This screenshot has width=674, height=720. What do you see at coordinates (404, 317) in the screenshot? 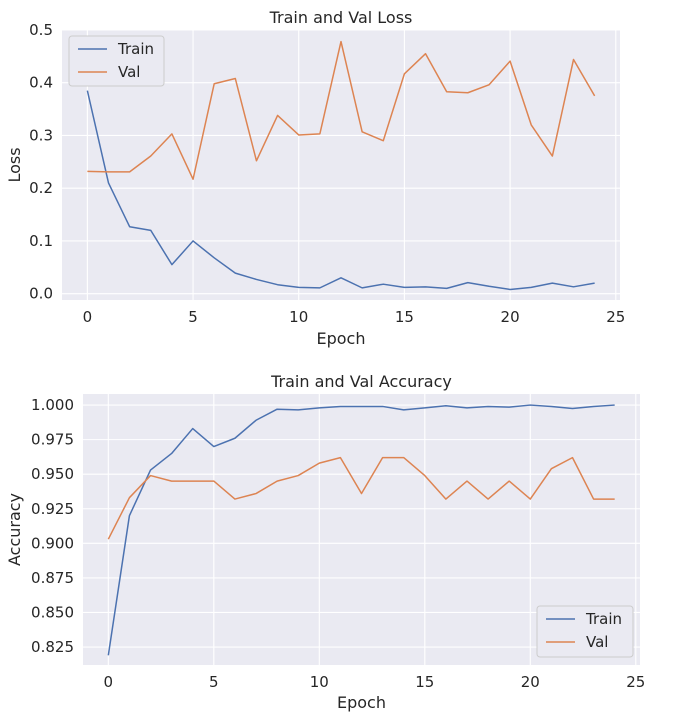
I see `chart-1-x-tick-label: 15` at bounding box center [404, 317].